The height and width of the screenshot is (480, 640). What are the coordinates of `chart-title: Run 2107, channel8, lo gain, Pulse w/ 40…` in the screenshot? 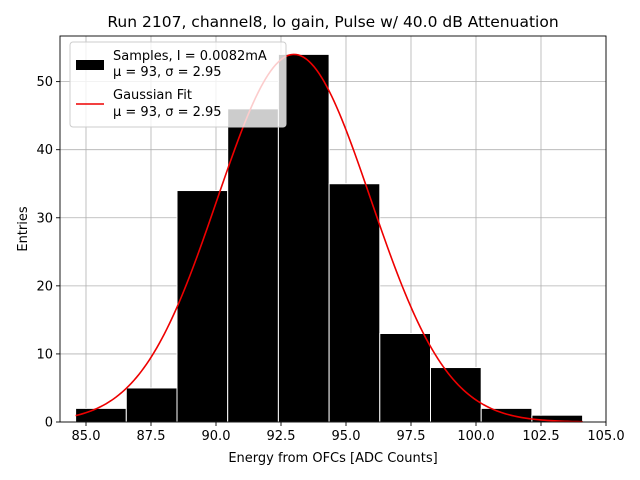 It's located at (332, 22).